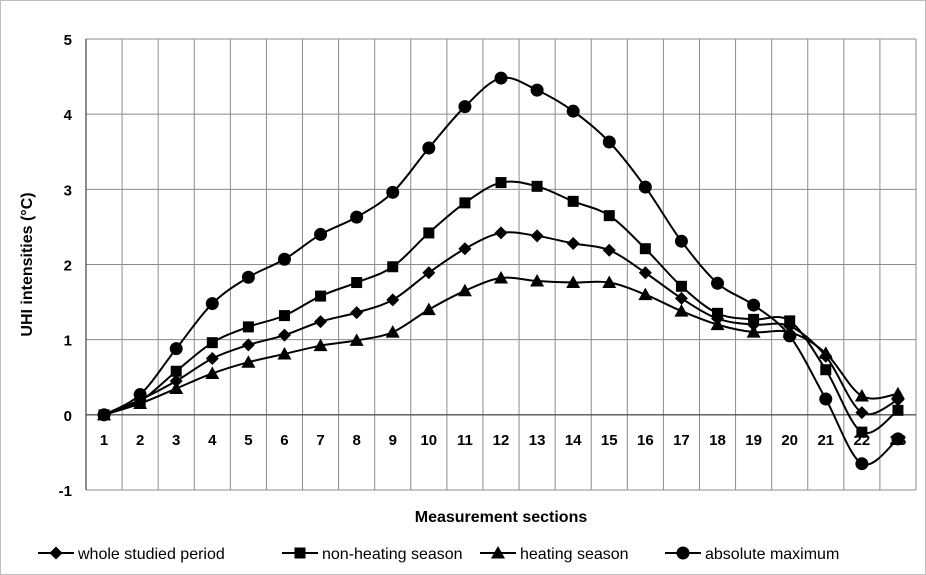 The width and height of the screenshot is (926, 575). What do you see at coordinates (104, 440) in the screenshot?
I see `x-tick-label: 1` at bounding box center [104, 440].